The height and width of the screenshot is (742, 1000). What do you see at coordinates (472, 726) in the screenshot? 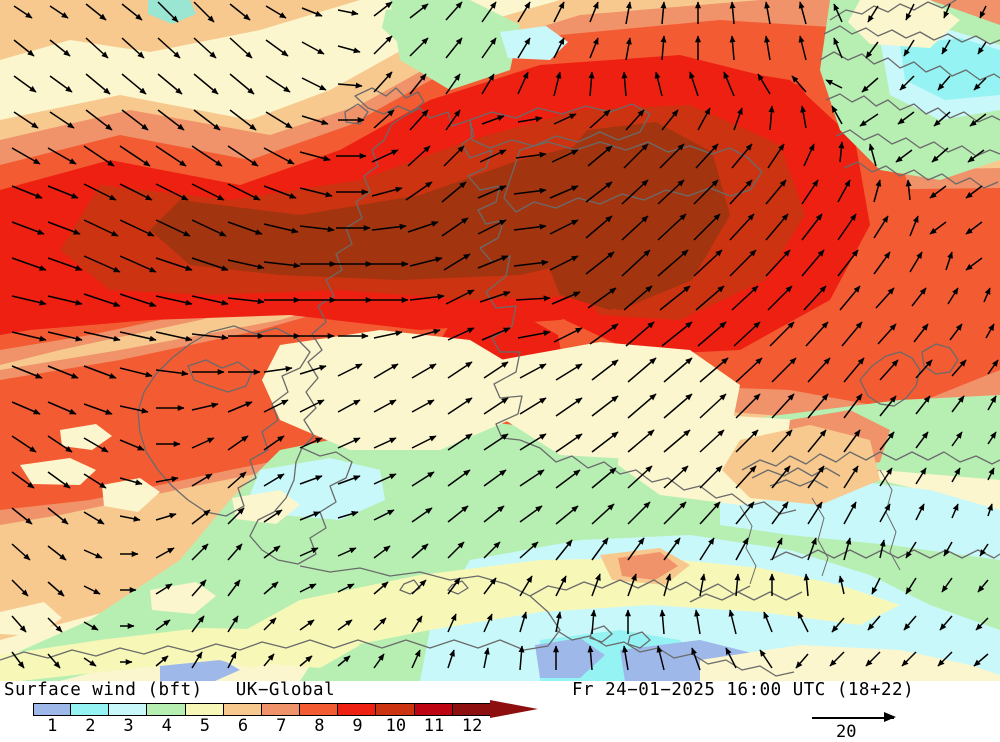
I see `colorbar-tick-12: 12` at bounding box center [472, 726].